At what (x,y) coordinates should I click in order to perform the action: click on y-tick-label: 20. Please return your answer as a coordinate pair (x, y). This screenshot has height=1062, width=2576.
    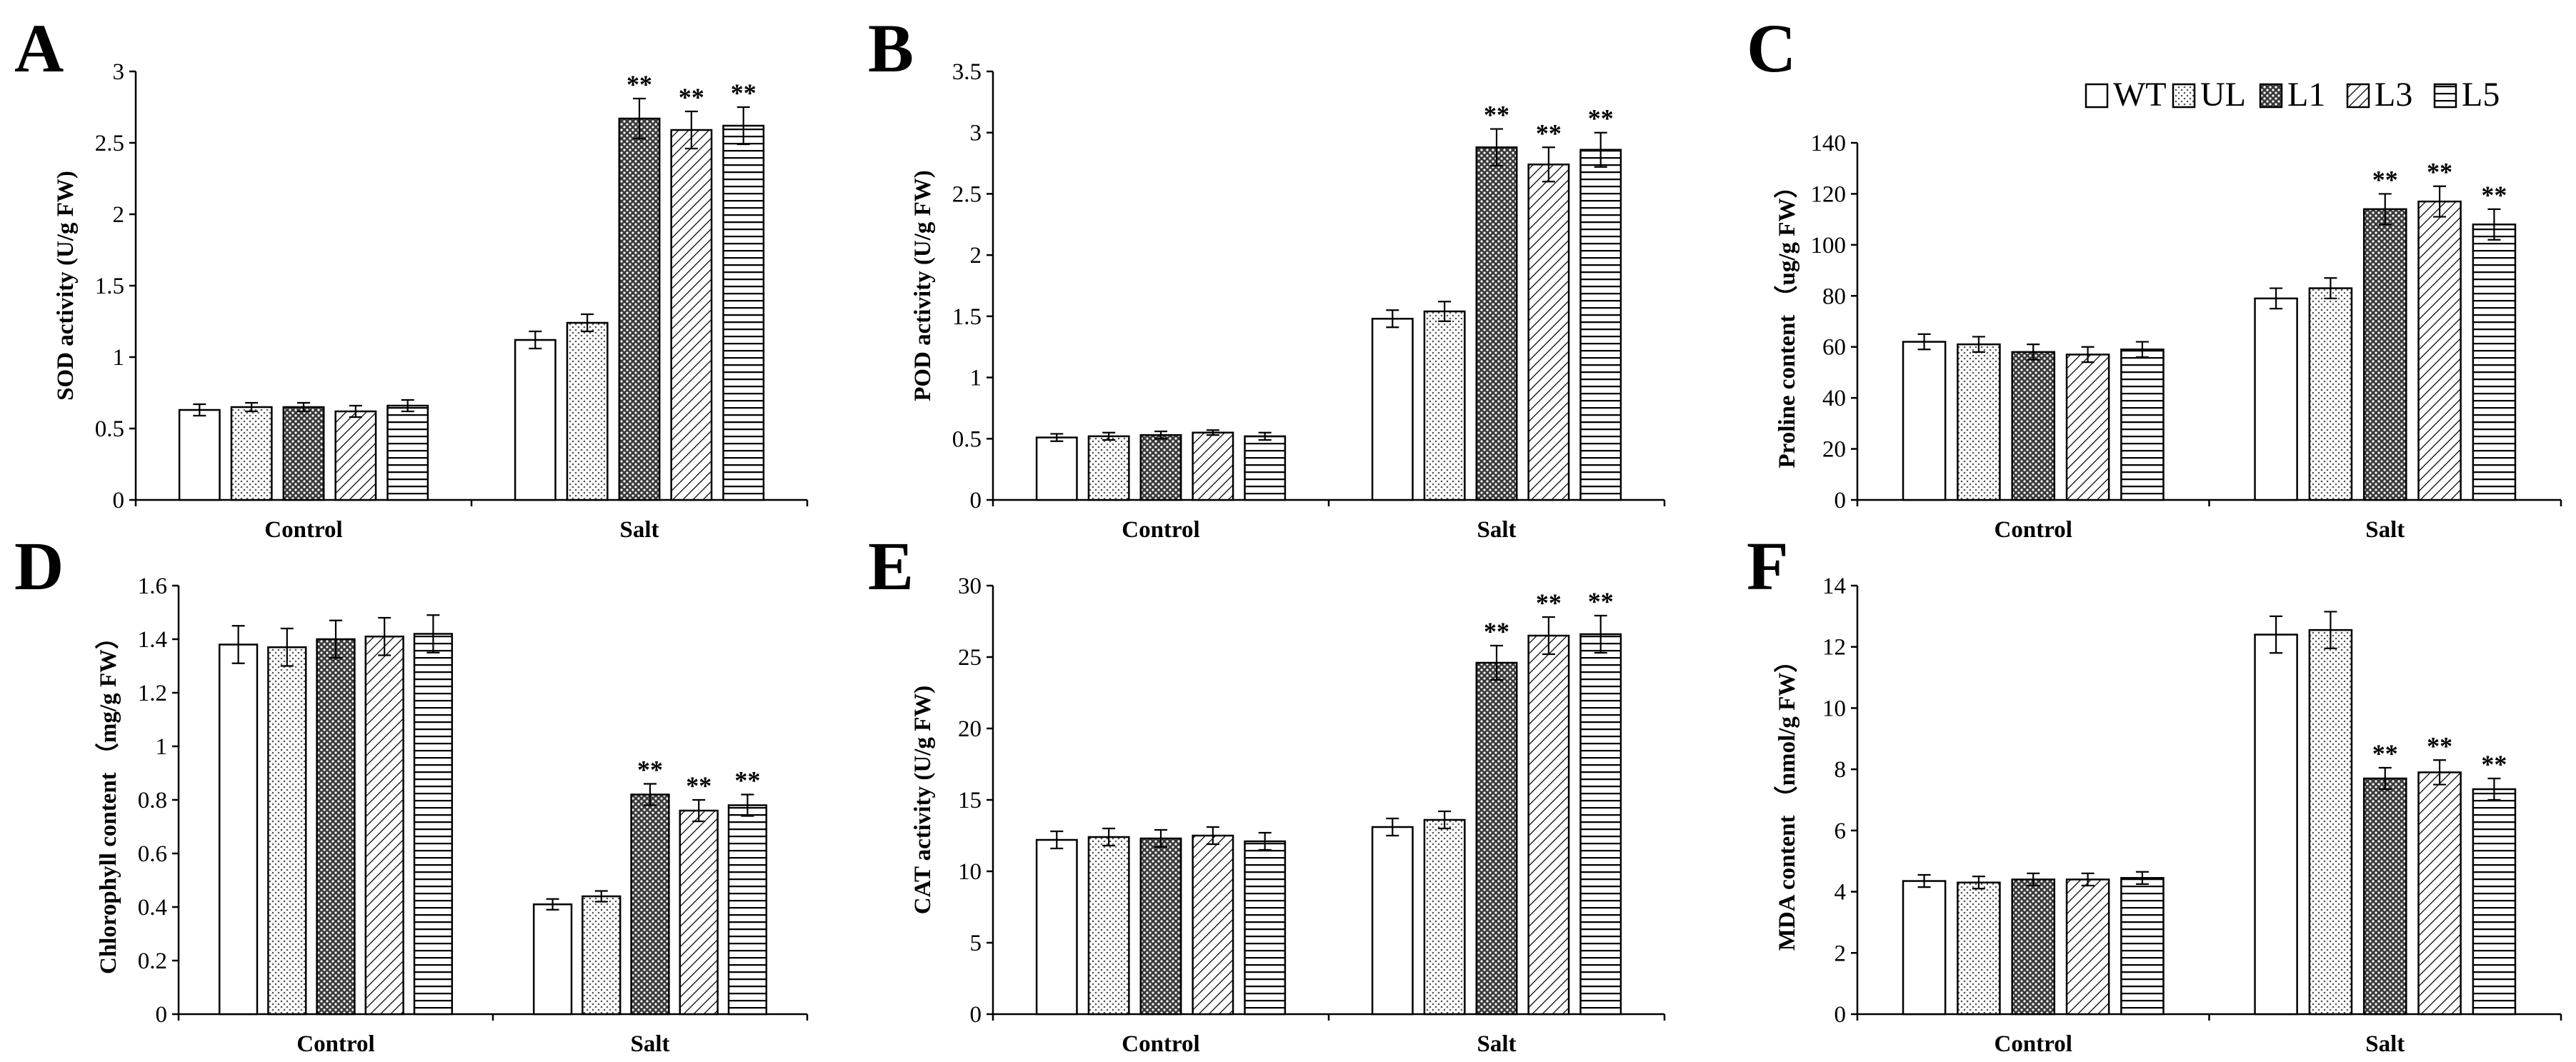
    Looking at the image, I should click on (1834, 450).